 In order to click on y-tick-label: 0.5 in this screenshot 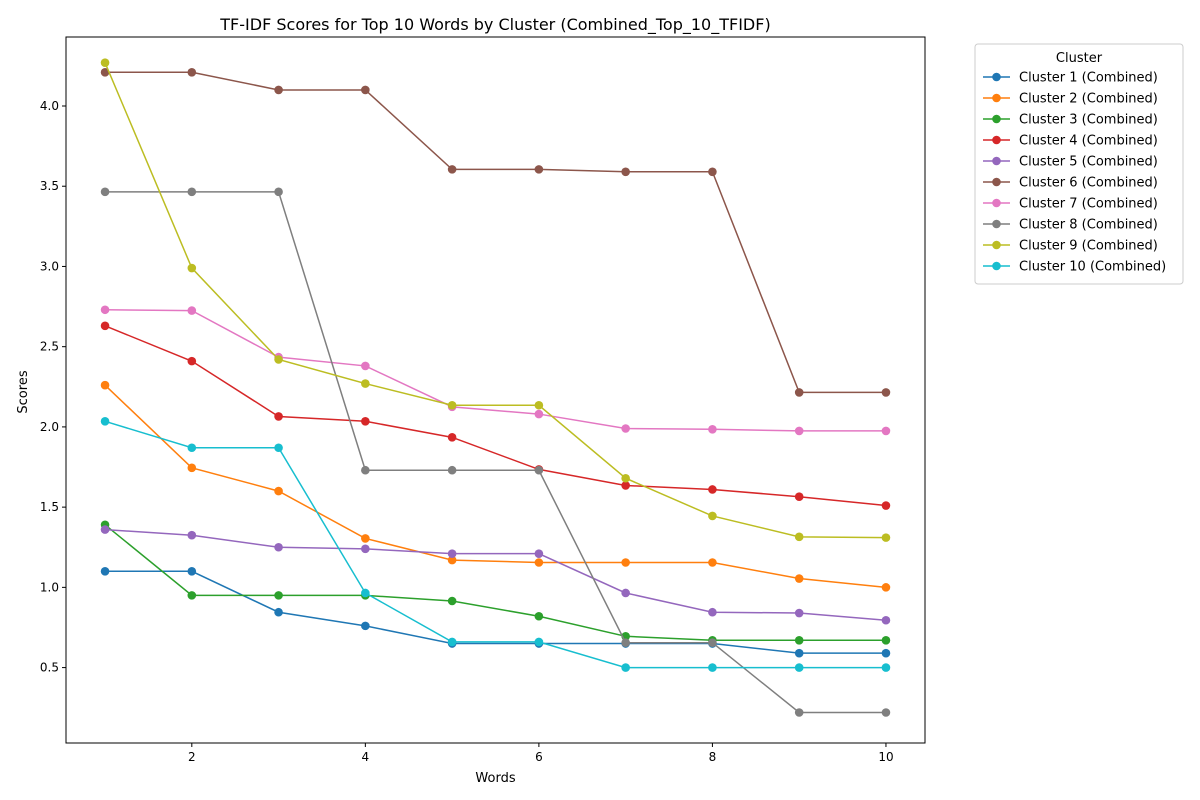, I will do `click(49, 668)`.